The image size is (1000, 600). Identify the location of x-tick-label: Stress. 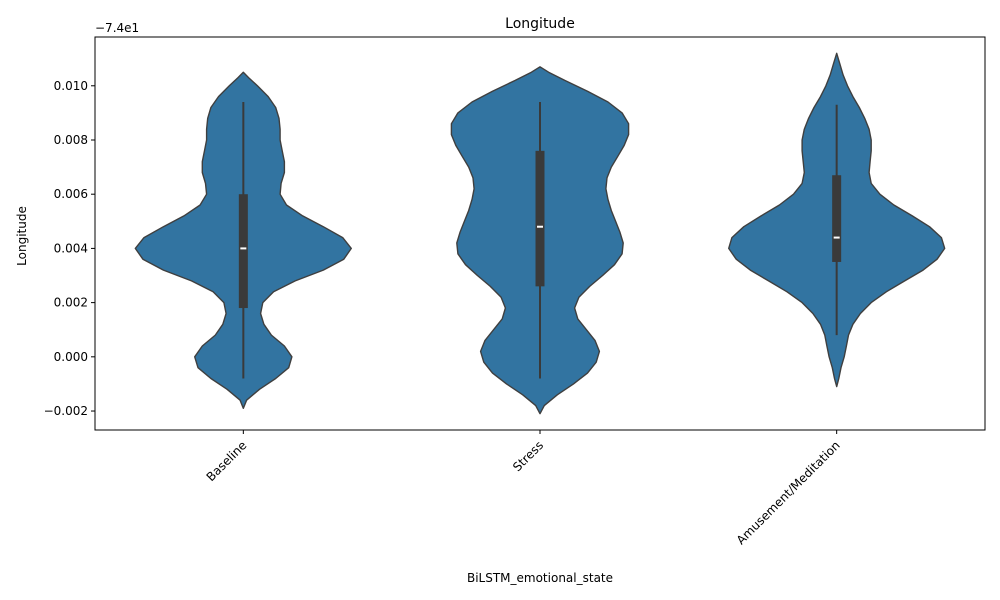
(528, 456).